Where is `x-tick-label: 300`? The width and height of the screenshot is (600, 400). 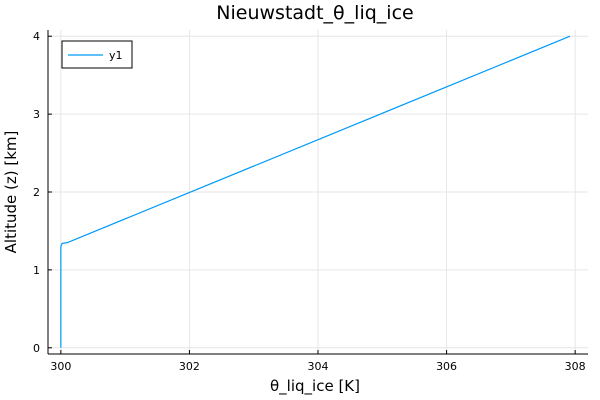 x-tick-label: 300 is located at coordinates (60, 366).